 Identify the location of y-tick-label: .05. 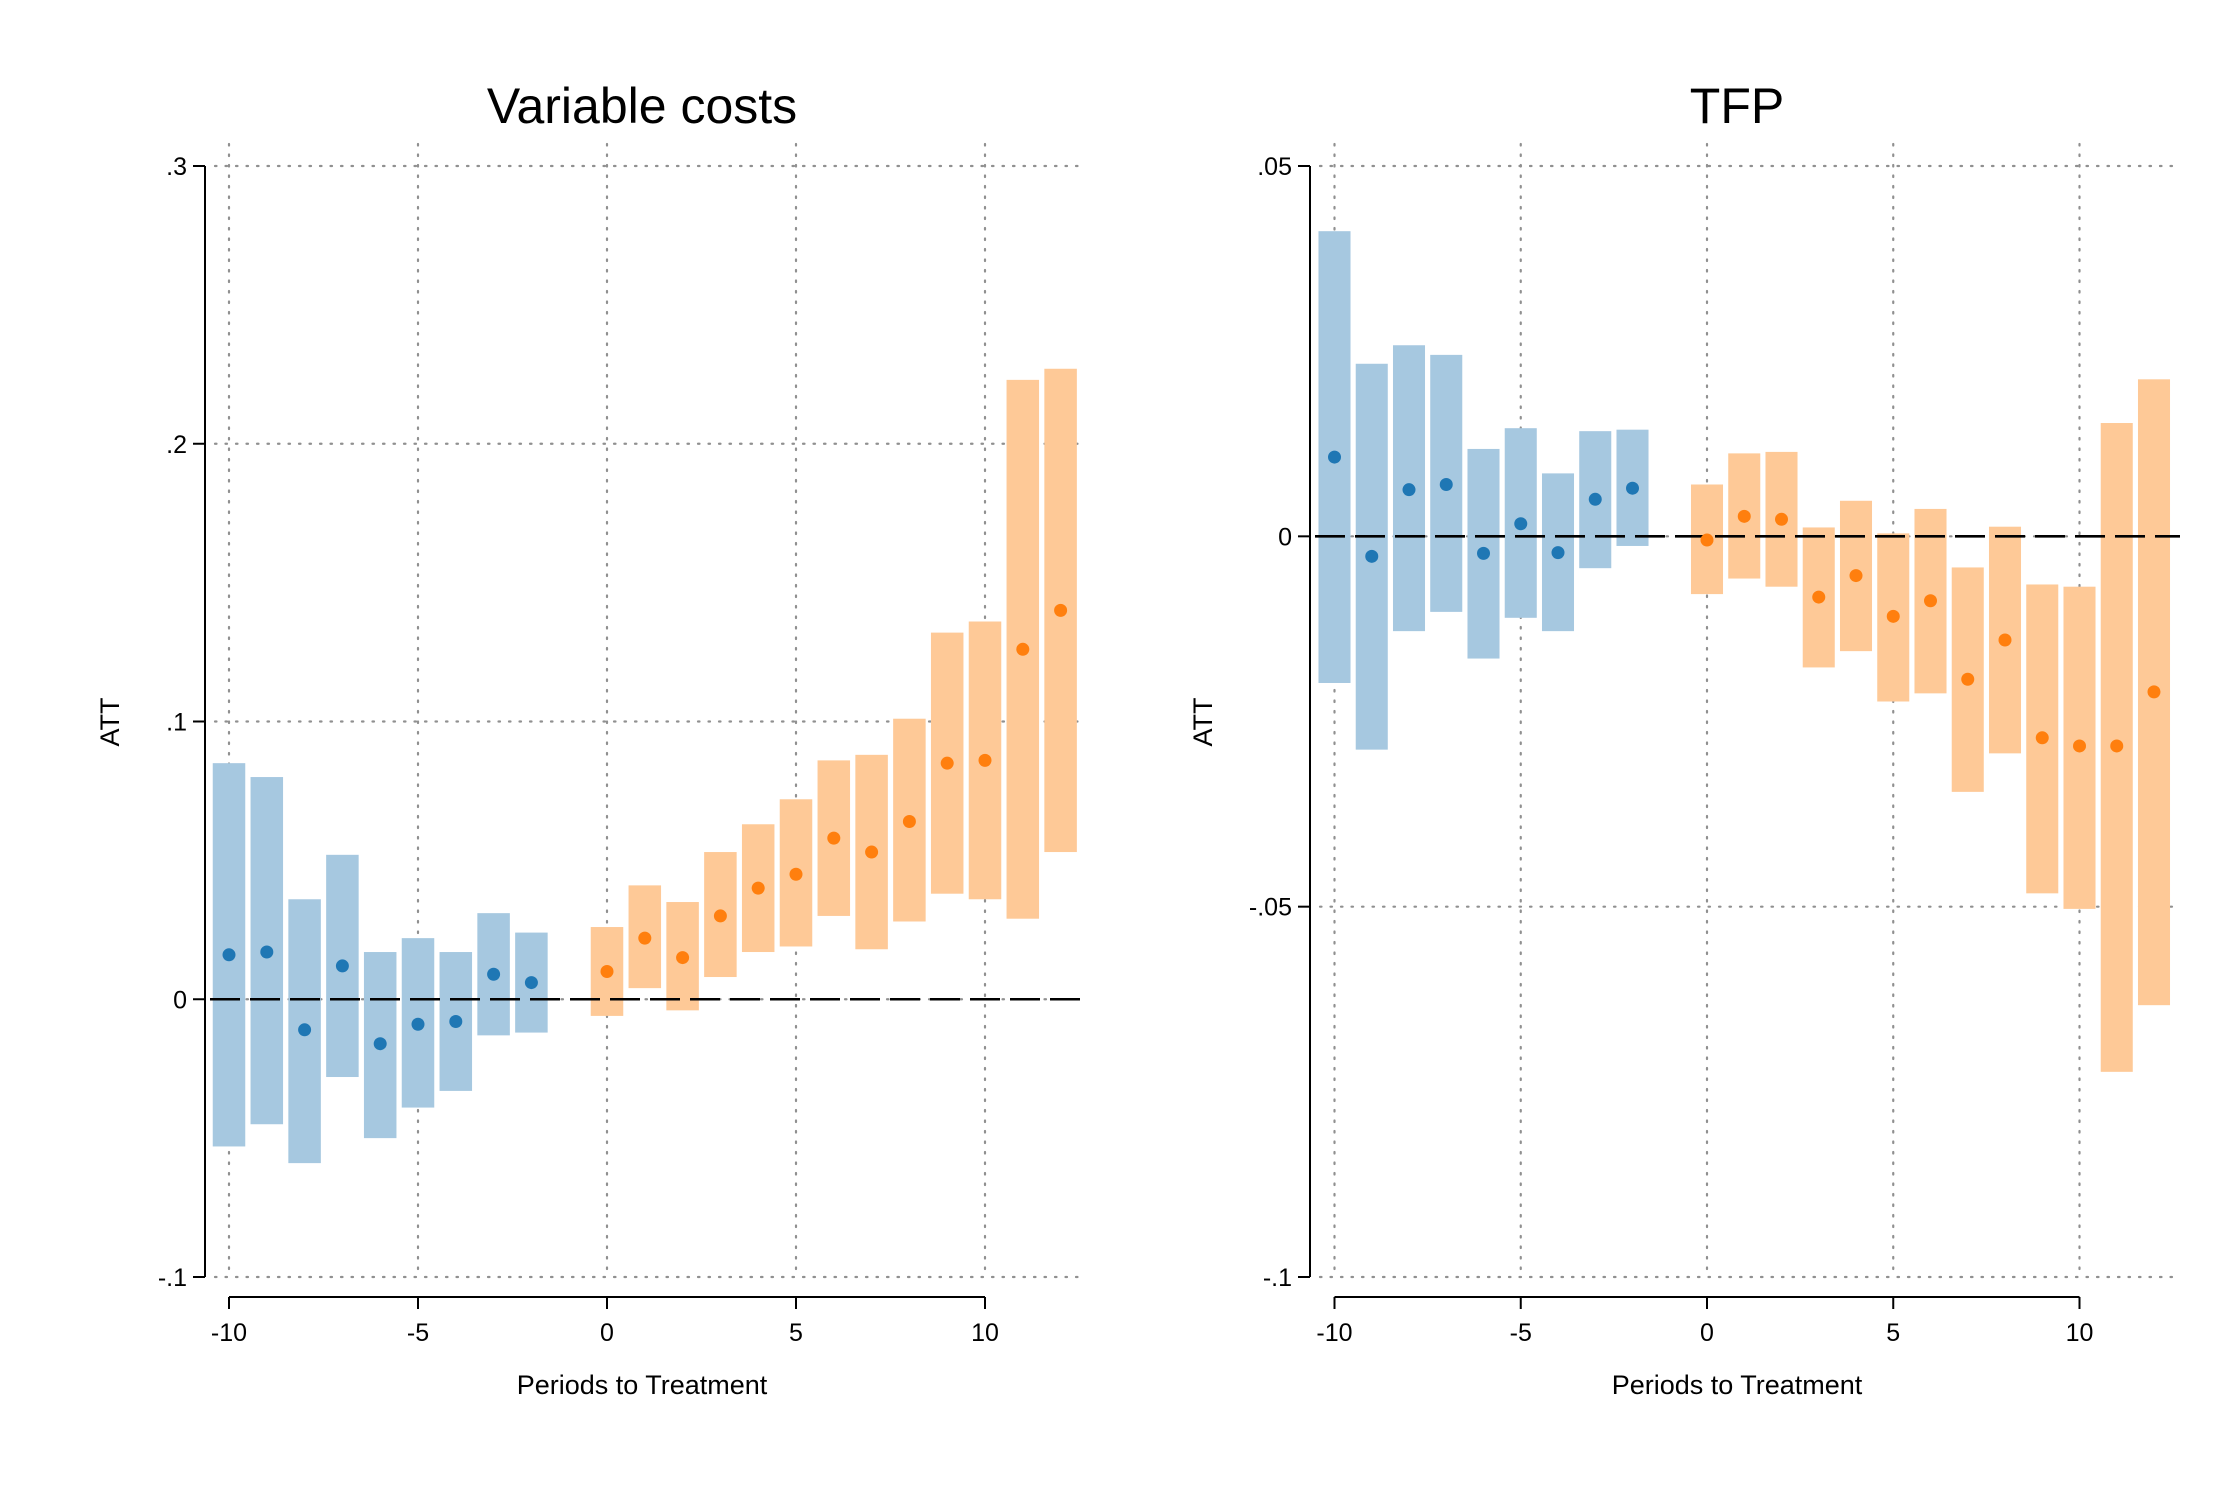
(1274, 167).